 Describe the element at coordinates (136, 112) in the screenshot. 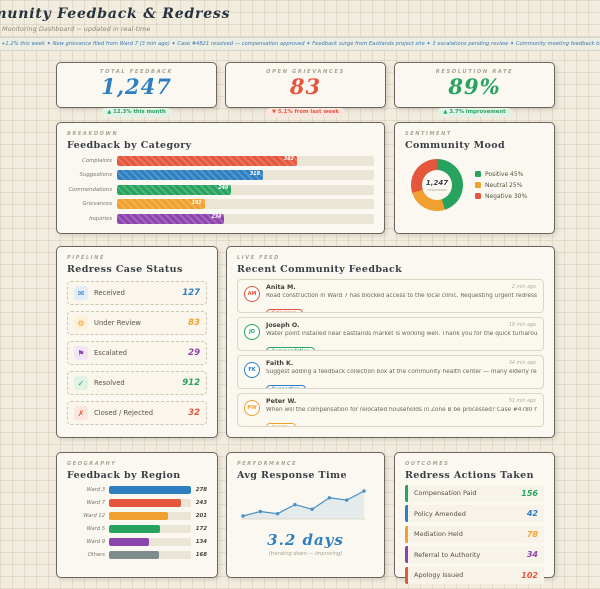

I see `stat-delta-badge: ▲ 12.3% this month` at that location.